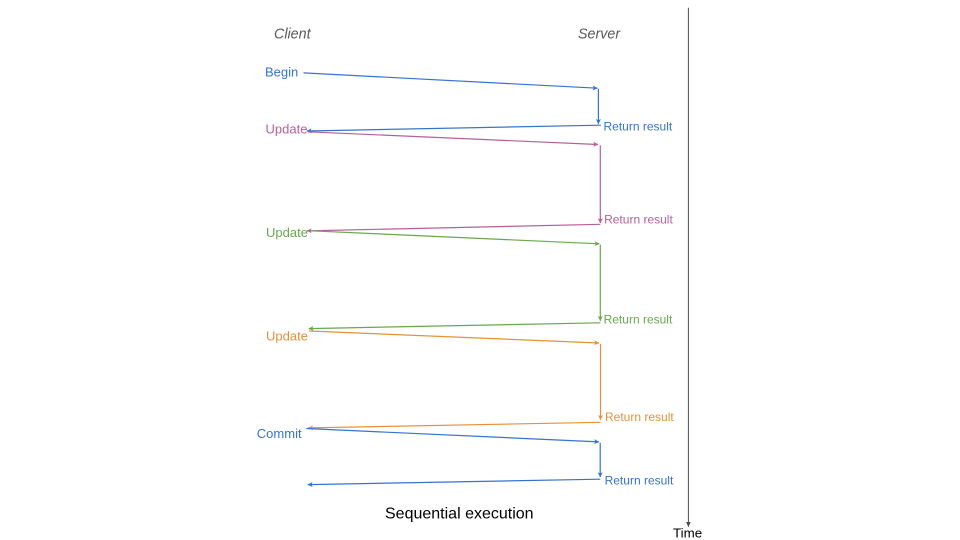 Image resolution: width=960 pixels, height=540 pixels. What do you see at coordinates (459, 514) in the screenshot?
I see `svg-text: Sequential execution` at bounding box center [459, 514].